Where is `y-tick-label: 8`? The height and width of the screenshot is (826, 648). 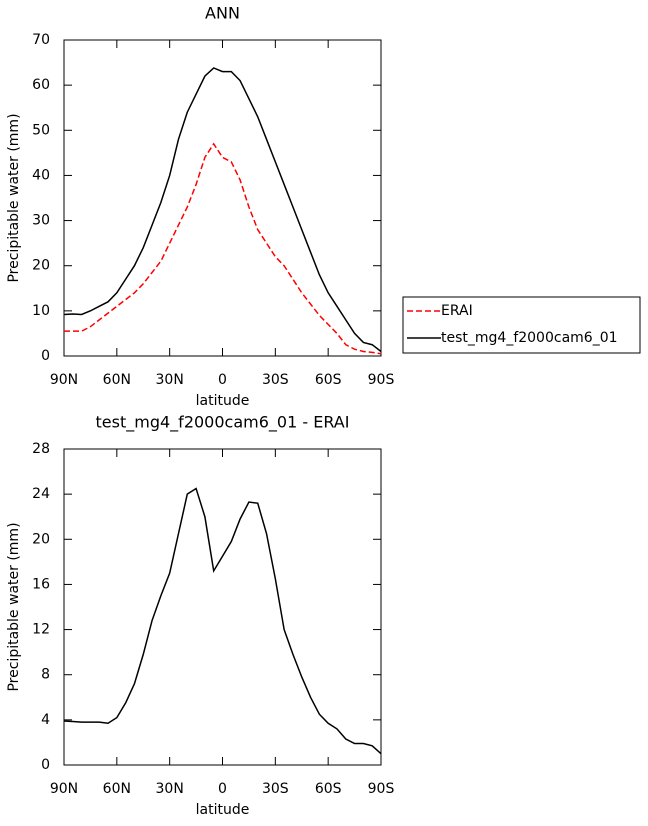 y-tick-label: 8 is located at coordinates (45, 675).